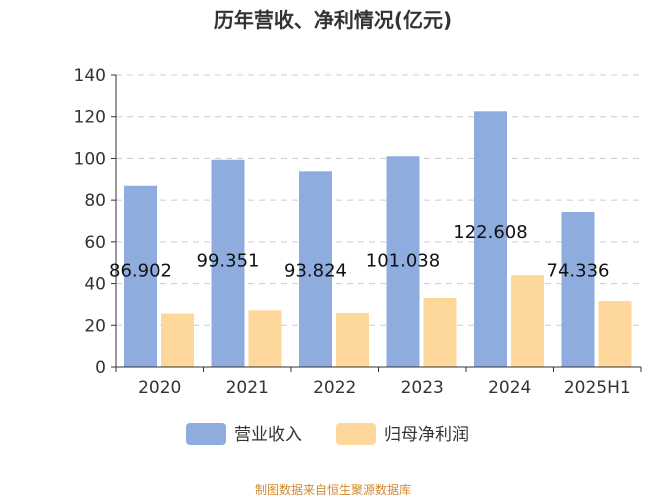  I want to click on revenue-data-label: 99.351, so click(228, 260).